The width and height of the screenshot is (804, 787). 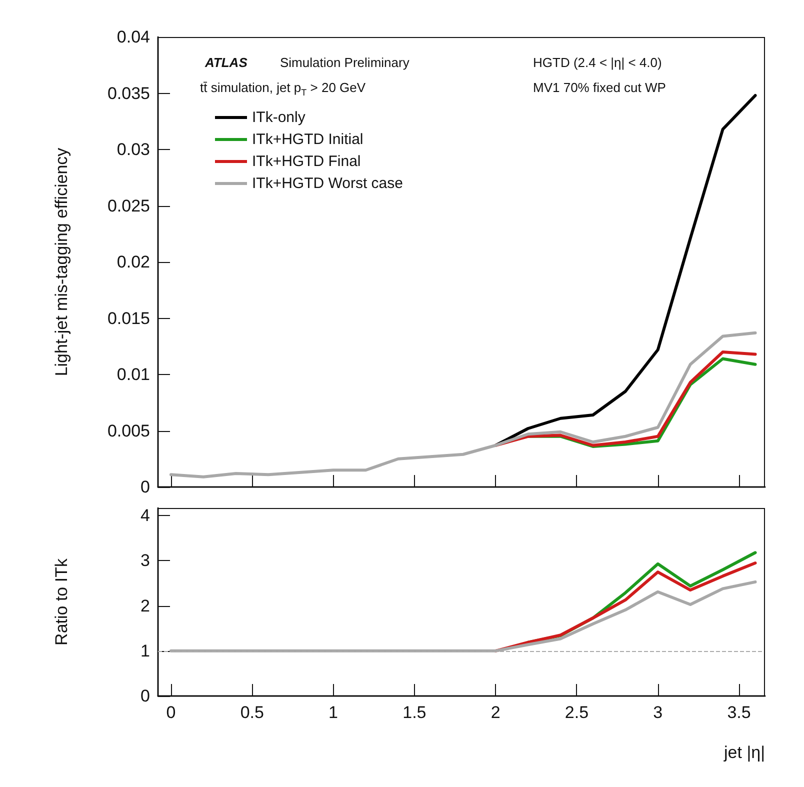 What do you see at coordinates (133, 149) in the screenshot?
I see `y-tick-label: 0.03` at bounding box center [133, 149].